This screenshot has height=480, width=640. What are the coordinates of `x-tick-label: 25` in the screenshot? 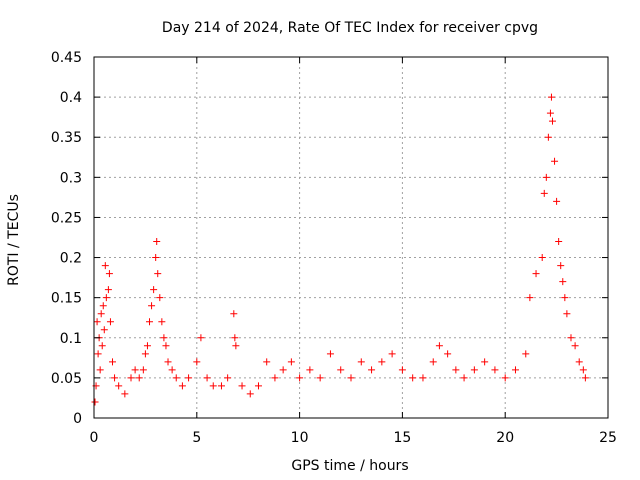 It's located at (608, 438).